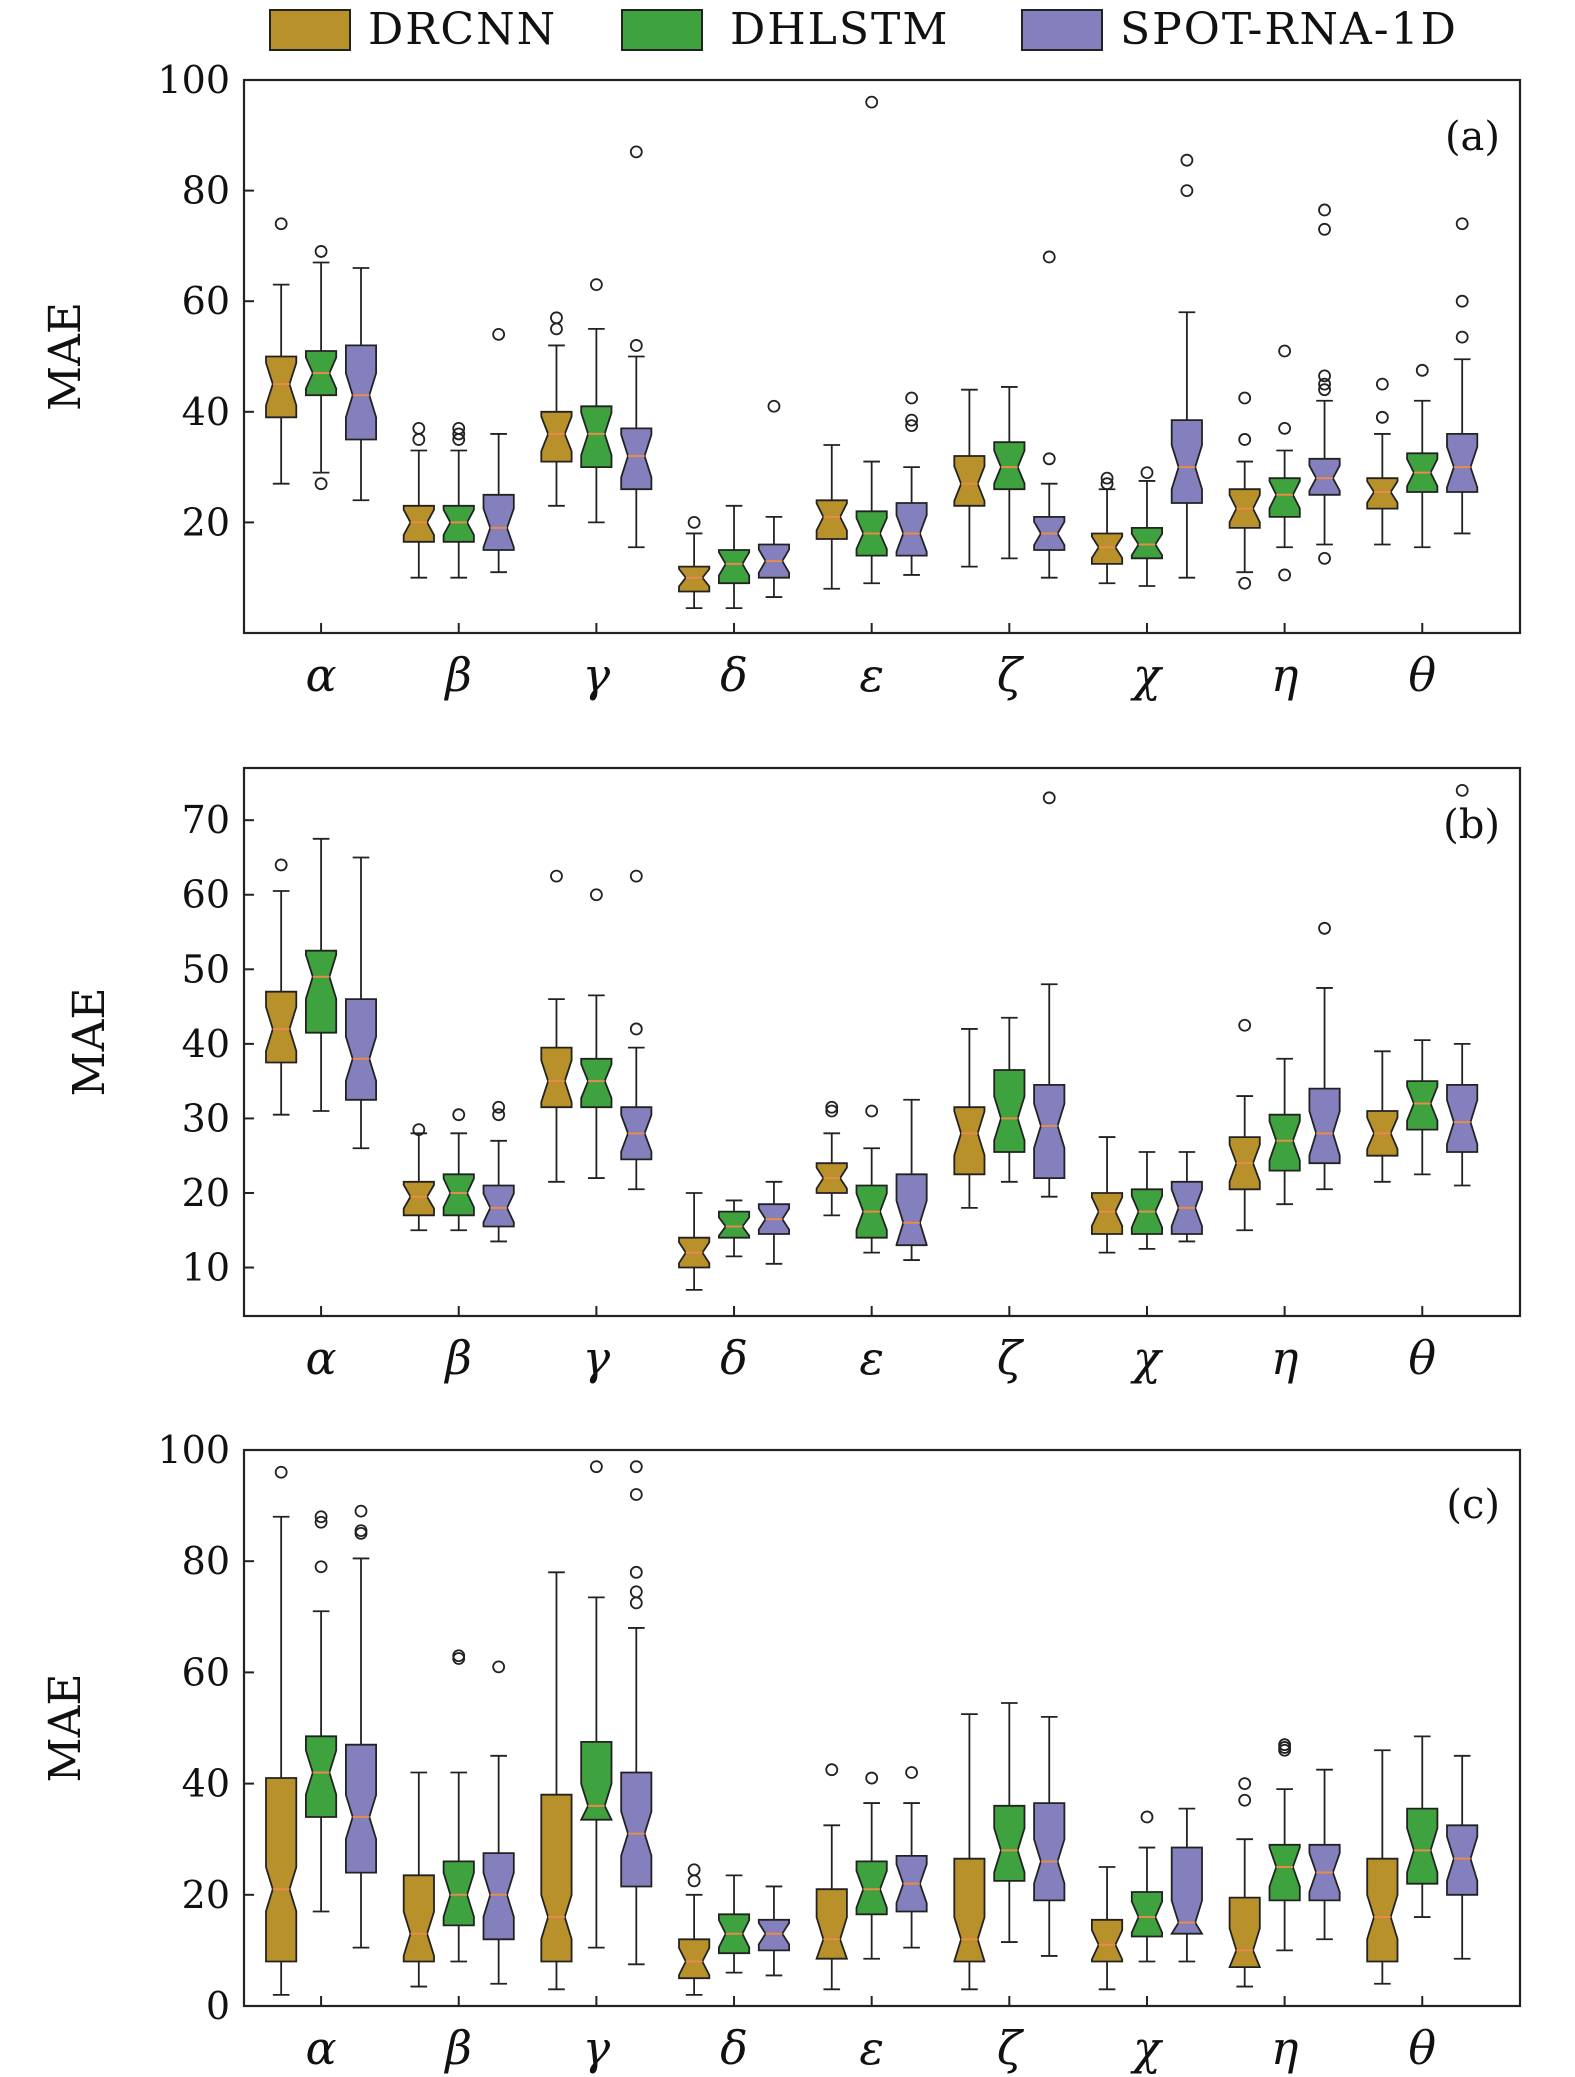 Image resolution: width=1575 pixels, height=2077 pixels. Describe the element at coordinates (193, 1450) in the screenshot. I see `y-tick-label: 100` at that location.